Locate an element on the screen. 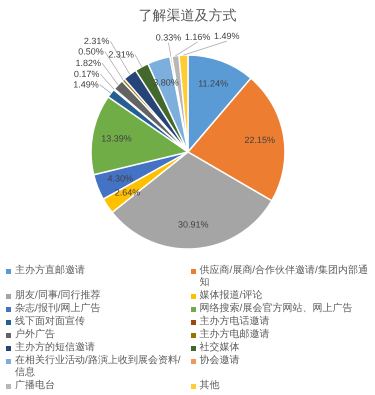 This screenshot has width=375, height=395. data-label: 30.91% is located at coordinates (193, 225).